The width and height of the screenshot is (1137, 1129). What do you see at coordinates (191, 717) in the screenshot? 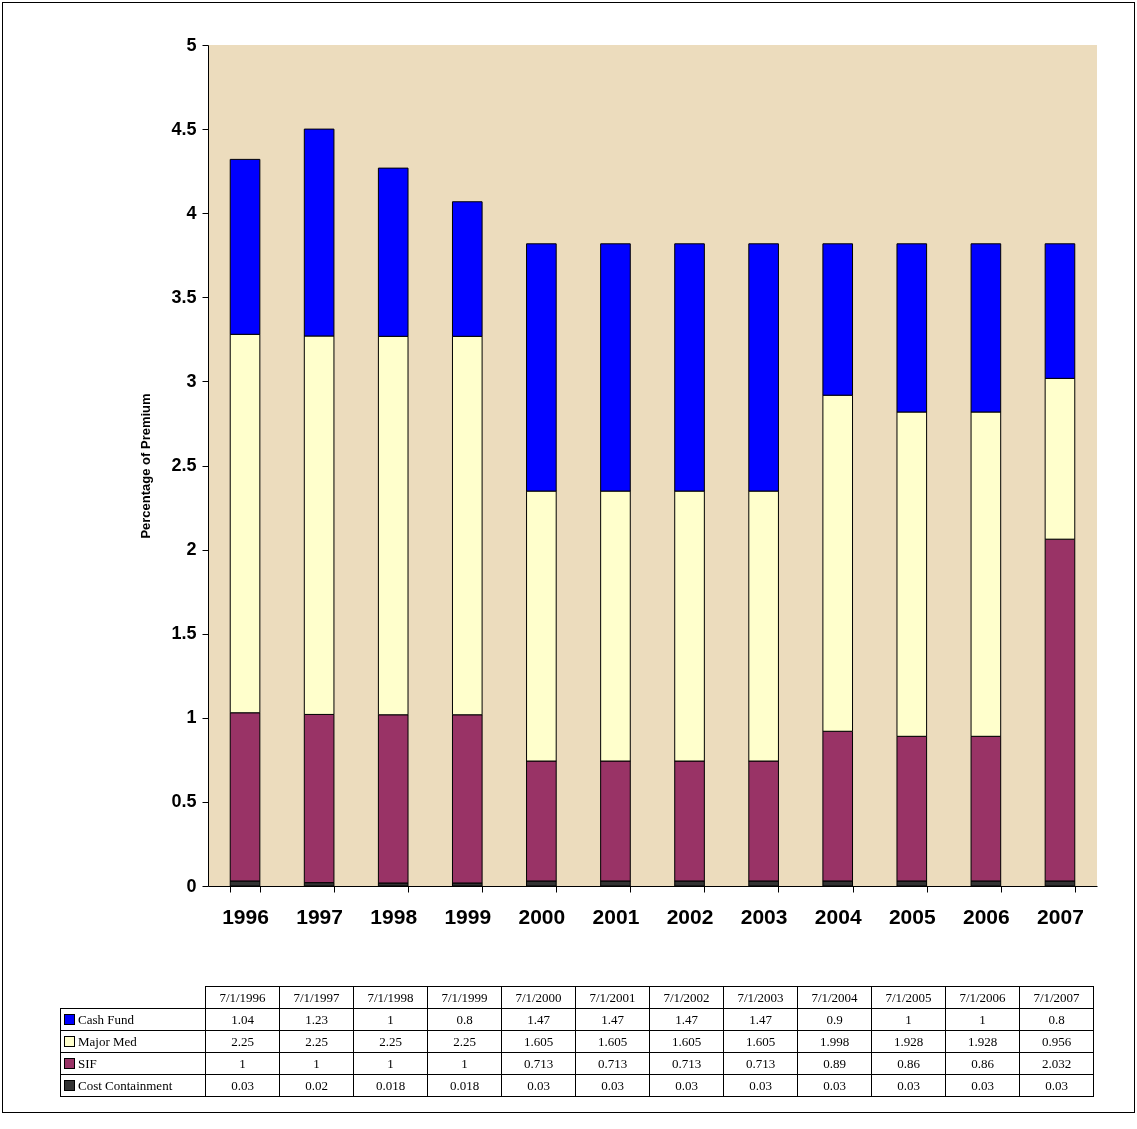
I see `y-tick-label: 1` at bounding box center [191, 717].